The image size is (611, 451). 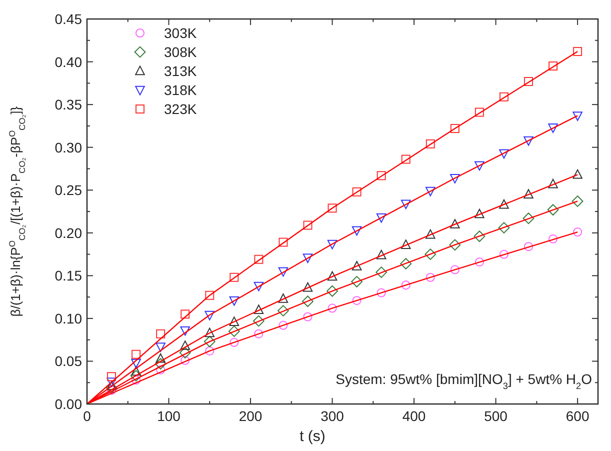 I want to click on legend-label: 318K, so click(x=181, y=90).